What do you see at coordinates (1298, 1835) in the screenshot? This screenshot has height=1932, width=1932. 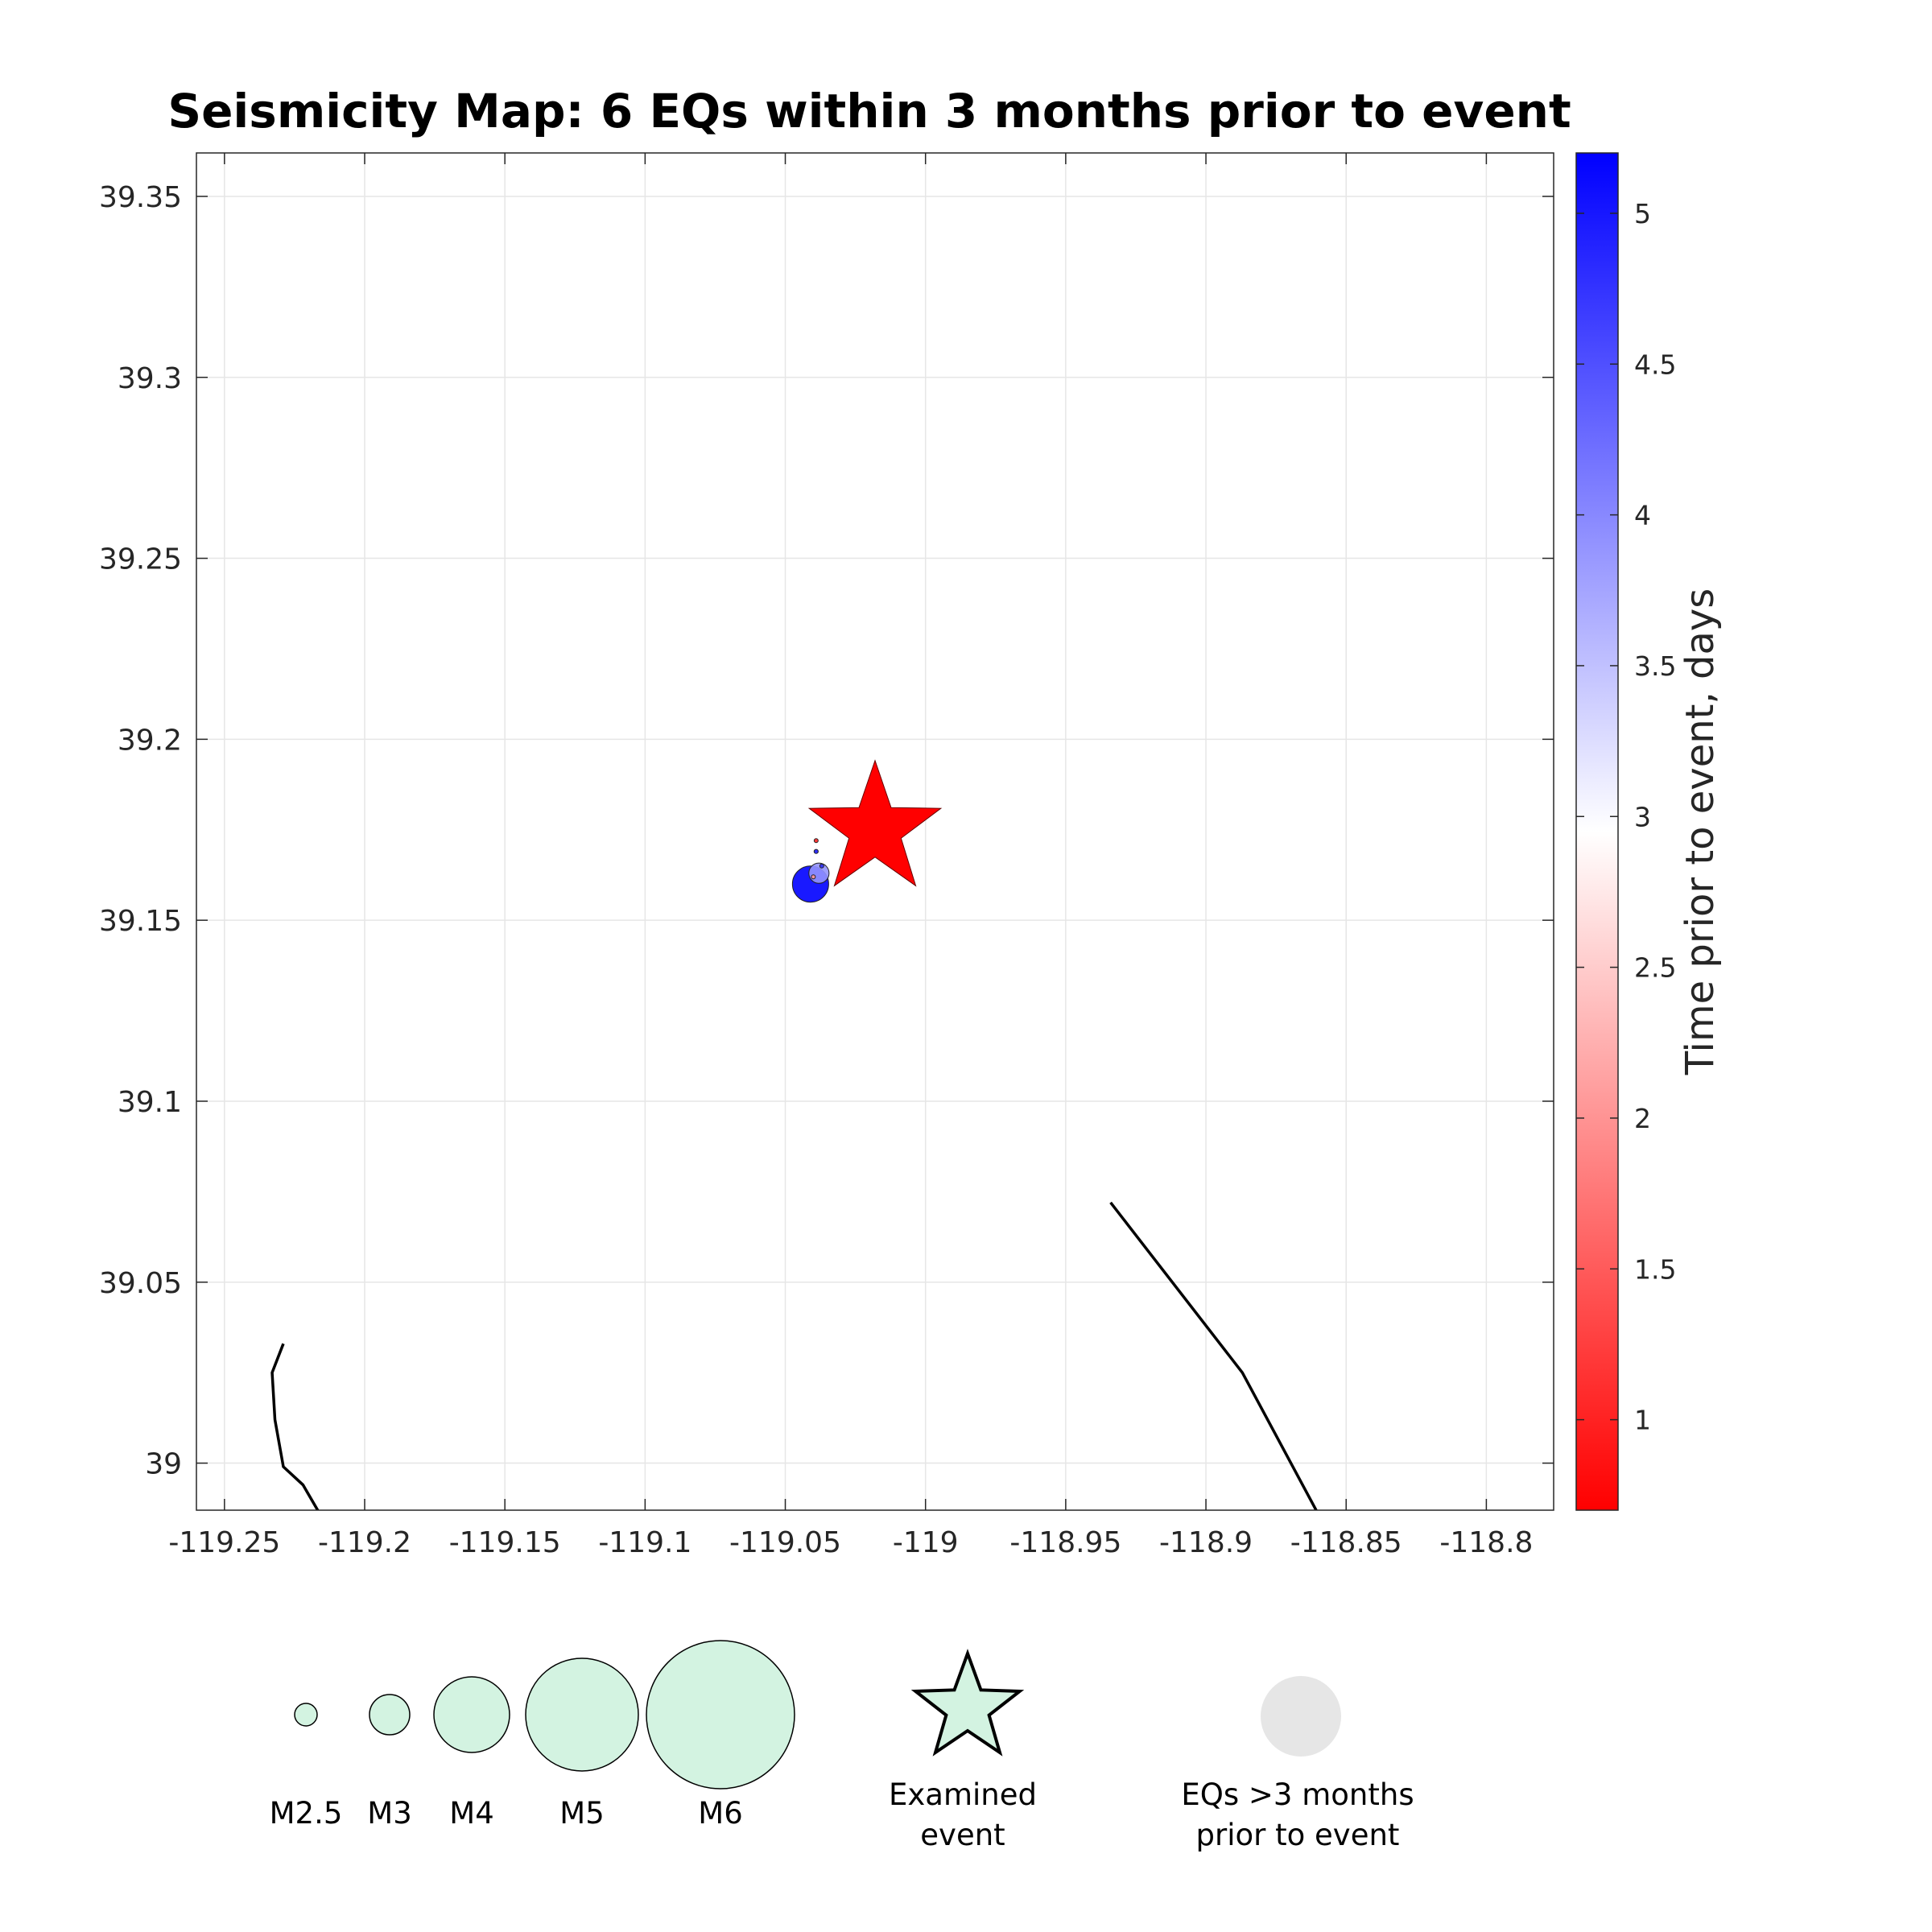 I see `legend-old-eq-label: prior to event` at bounding box center [1298, 1835].